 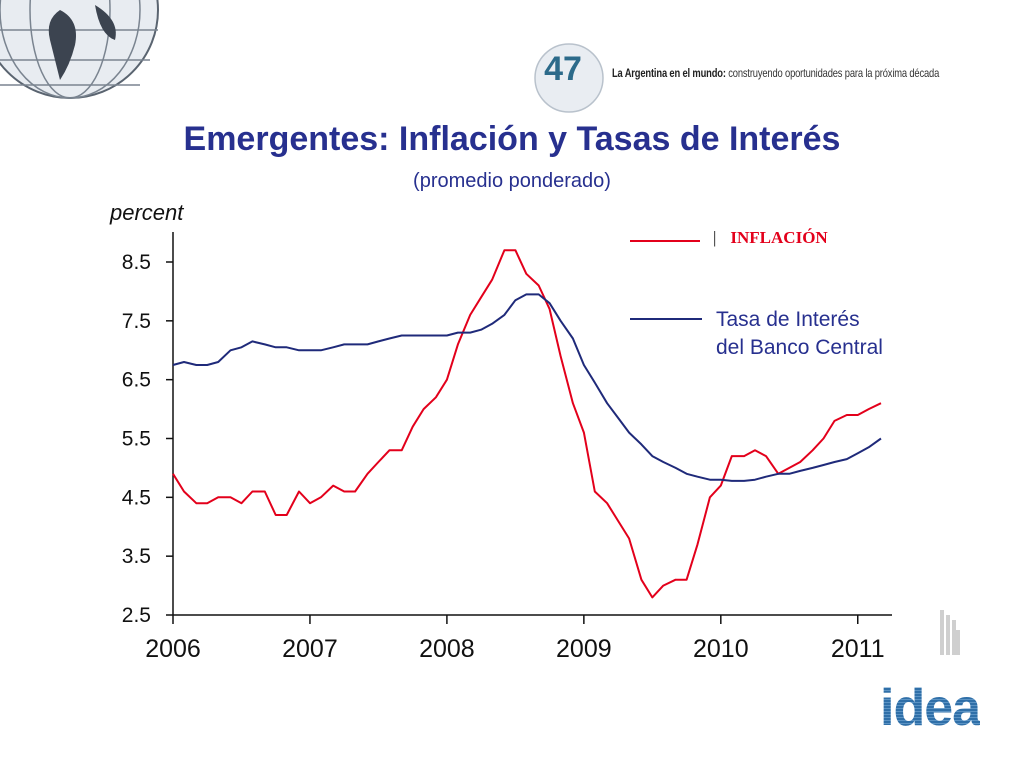 I want to click on decorative-bars-icon, so click(x=950, y=632).